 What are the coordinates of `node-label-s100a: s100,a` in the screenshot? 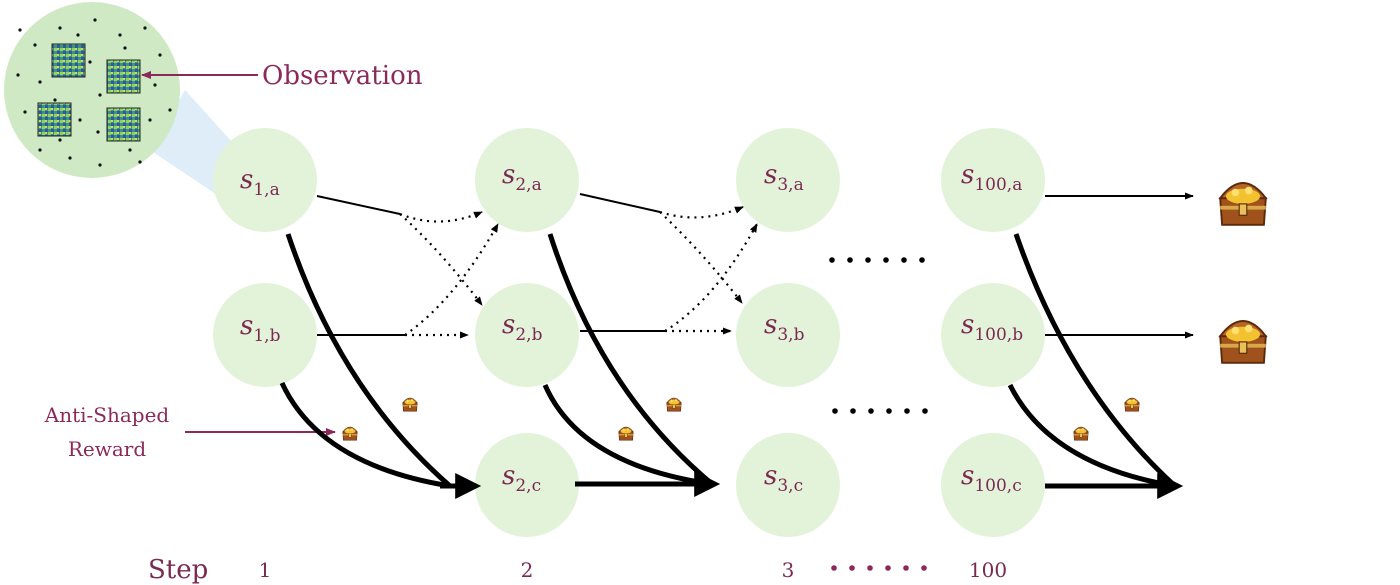 It's located at (991, 177).